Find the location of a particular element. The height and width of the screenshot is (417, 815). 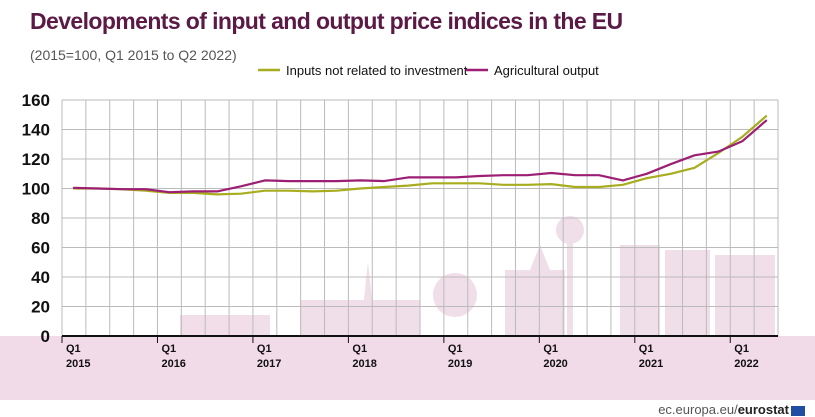

x-tick-year-label: 2016 is located at coordinates (173, 364).